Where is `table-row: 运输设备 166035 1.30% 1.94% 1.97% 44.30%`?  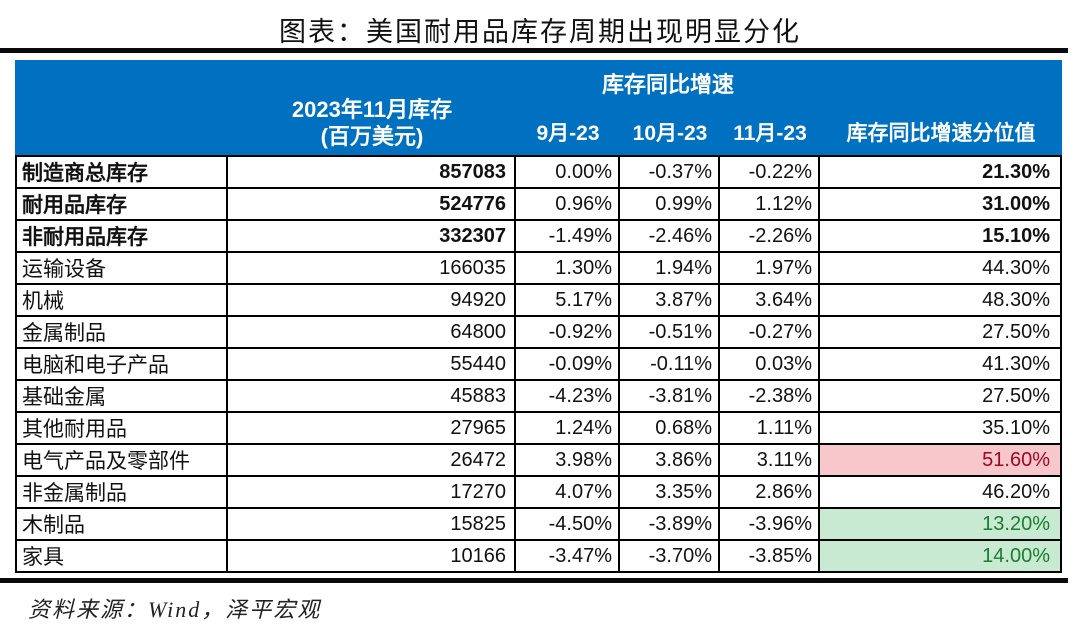 table-row: 运输设备 166035 1.30% 1.94% 1.97% 44.30% is located at coordinates (538, 269).